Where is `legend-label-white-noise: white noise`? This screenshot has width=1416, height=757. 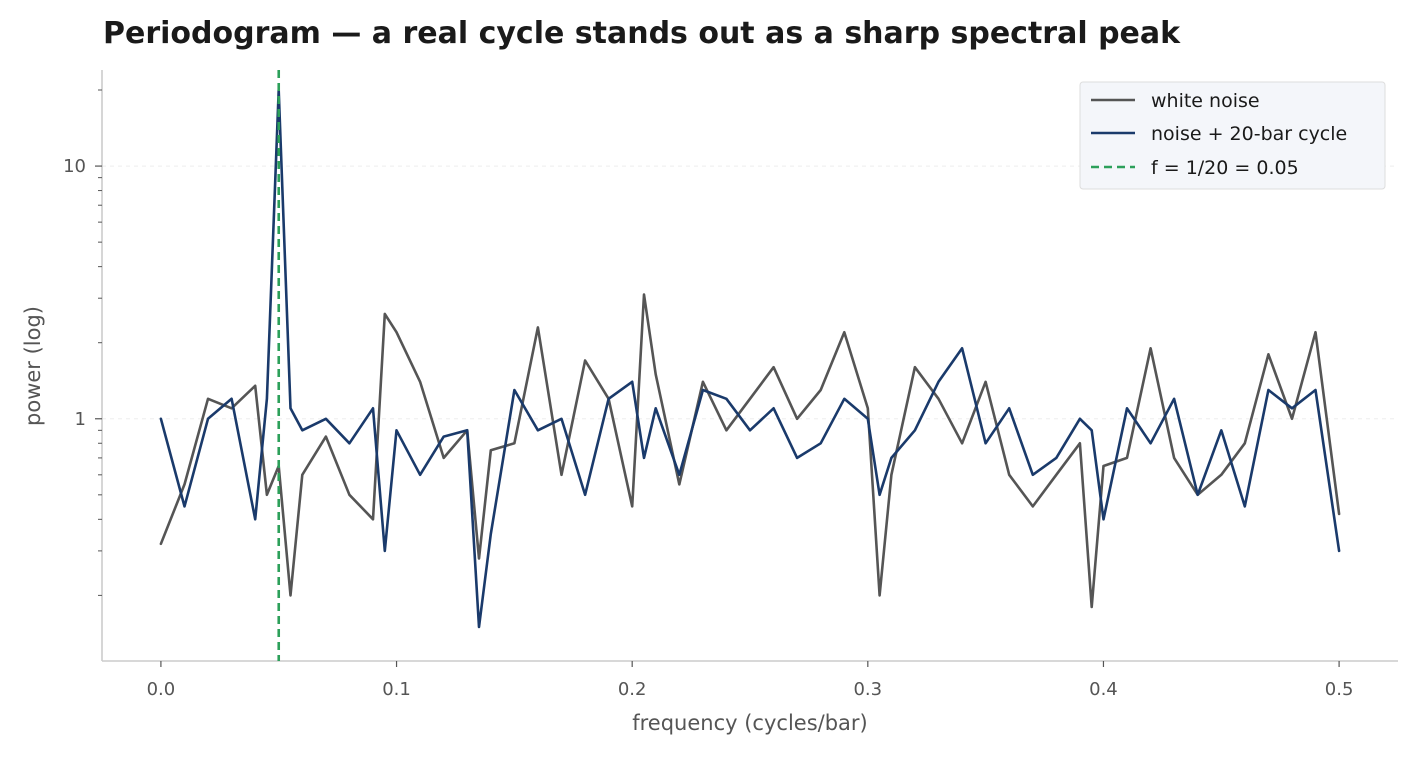 legend-label-white-noise: white noise is located at coordinates (1205, 101).